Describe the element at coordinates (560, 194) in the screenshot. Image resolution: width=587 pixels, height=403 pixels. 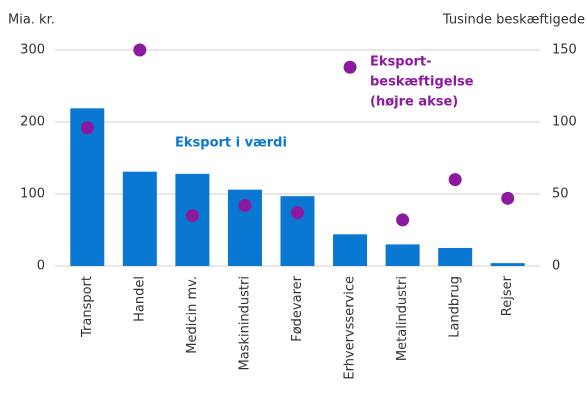
I see `y2-tick-label: 50` at that location.